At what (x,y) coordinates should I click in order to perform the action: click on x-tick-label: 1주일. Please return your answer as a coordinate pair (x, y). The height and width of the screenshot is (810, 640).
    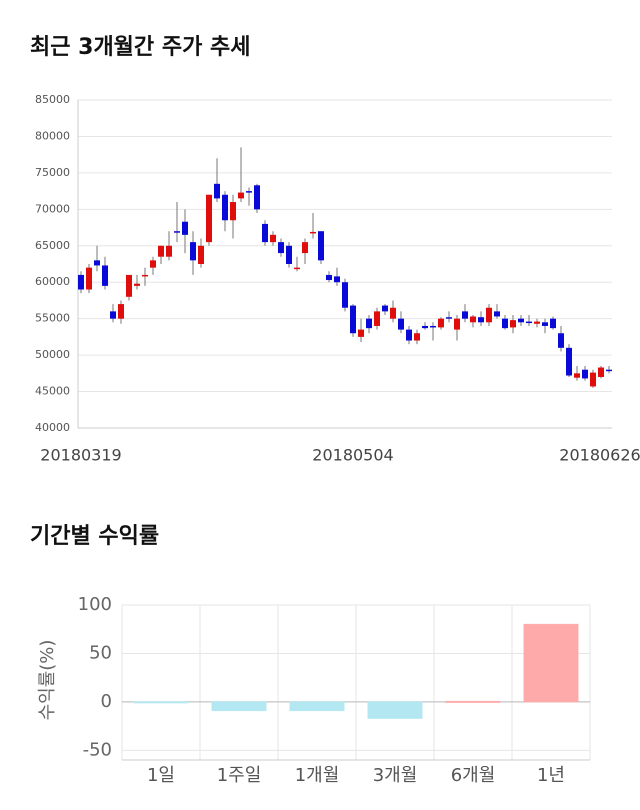
    Looking at the image, I should click on (239, 775).